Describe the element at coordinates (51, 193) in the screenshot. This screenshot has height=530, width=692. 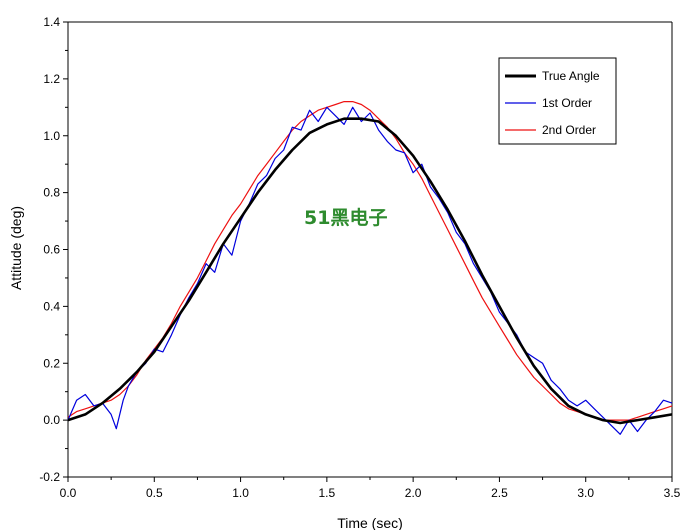
I see `y-tick-label: 0.8` at that location.